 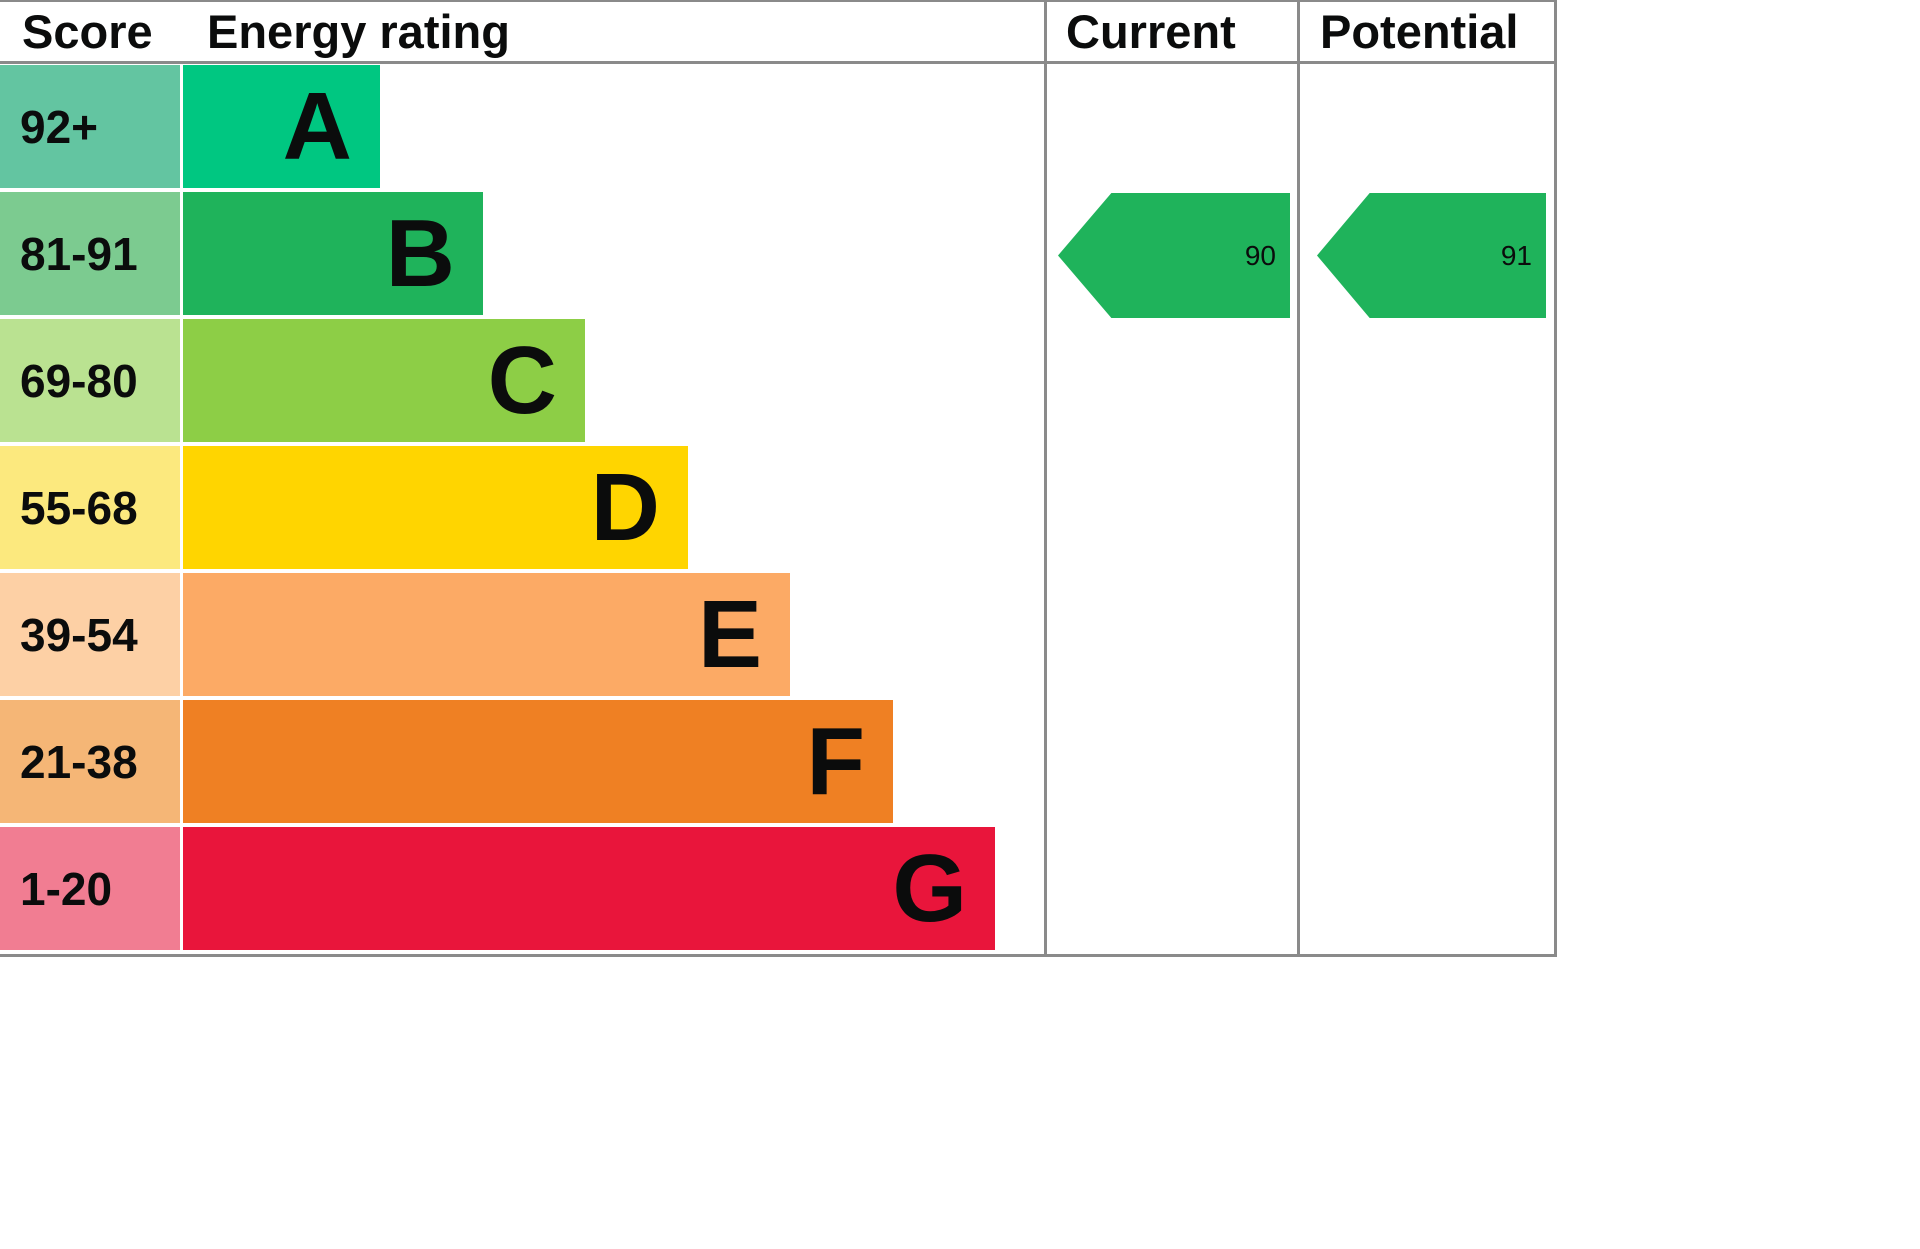 What do you see at coordinates (90, 761) in the screenshot?
I see `band-f-score: 21-38` at bounding box center [90, 761].